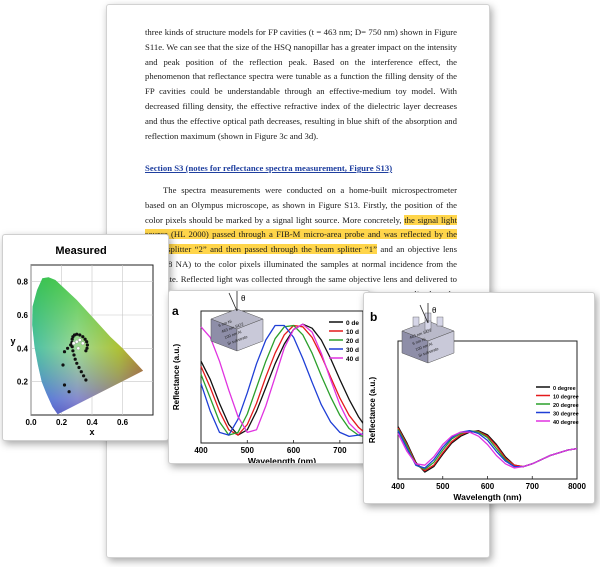 This screenshot has height=567, width=600. I want to click on cie-x-tick-label: 0.4, so click(92, 422).